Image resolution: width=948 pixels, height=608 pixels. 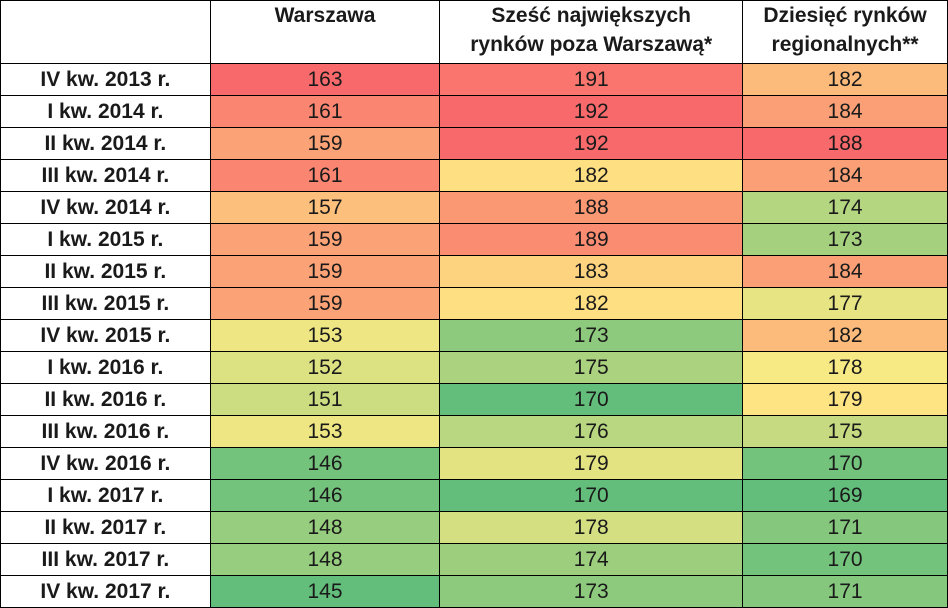 What do you see at coordinates (591, 239) in the screenshot?
I see `value-cell: 189` at bounding box center [591, 239].